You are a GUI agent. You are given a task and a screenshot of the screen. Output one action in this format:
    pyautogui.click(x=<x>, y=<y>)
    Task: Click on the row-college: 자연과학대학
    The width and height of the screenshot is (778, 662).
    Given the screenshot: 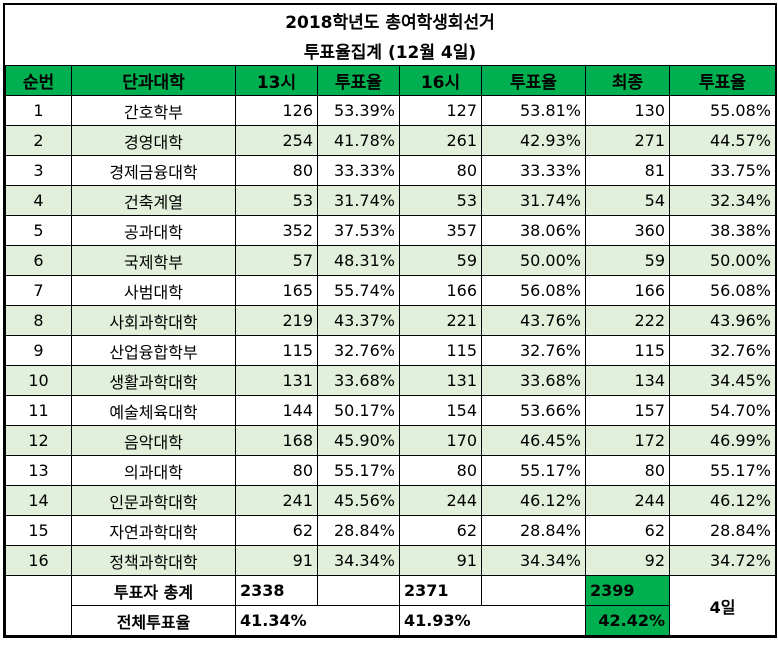 What is the action you would take?
    pyautogui.click(x=153, y=530)
    